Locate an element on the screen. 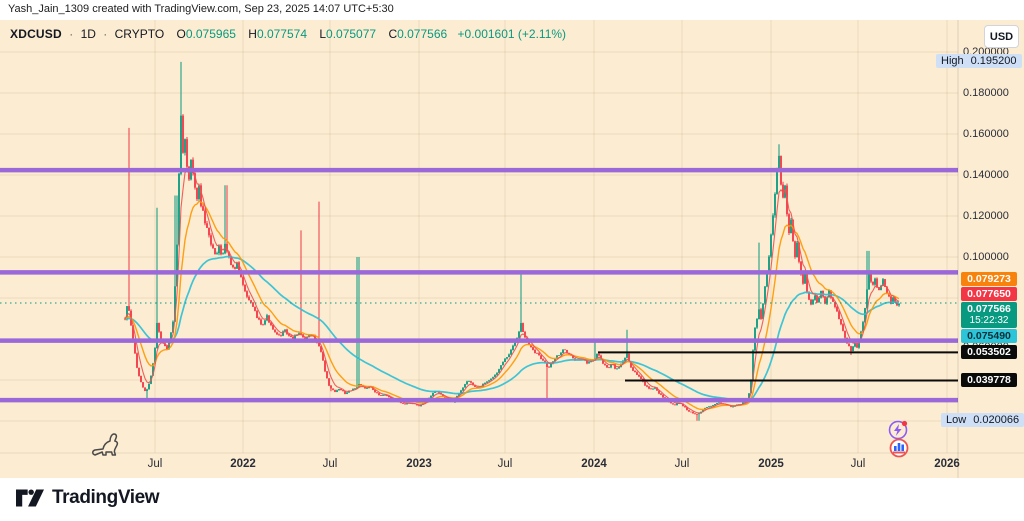 The width and height of the screenshot is (1024, 521). price-tick-label: 0.120000 is located at coordinates (986, 216).